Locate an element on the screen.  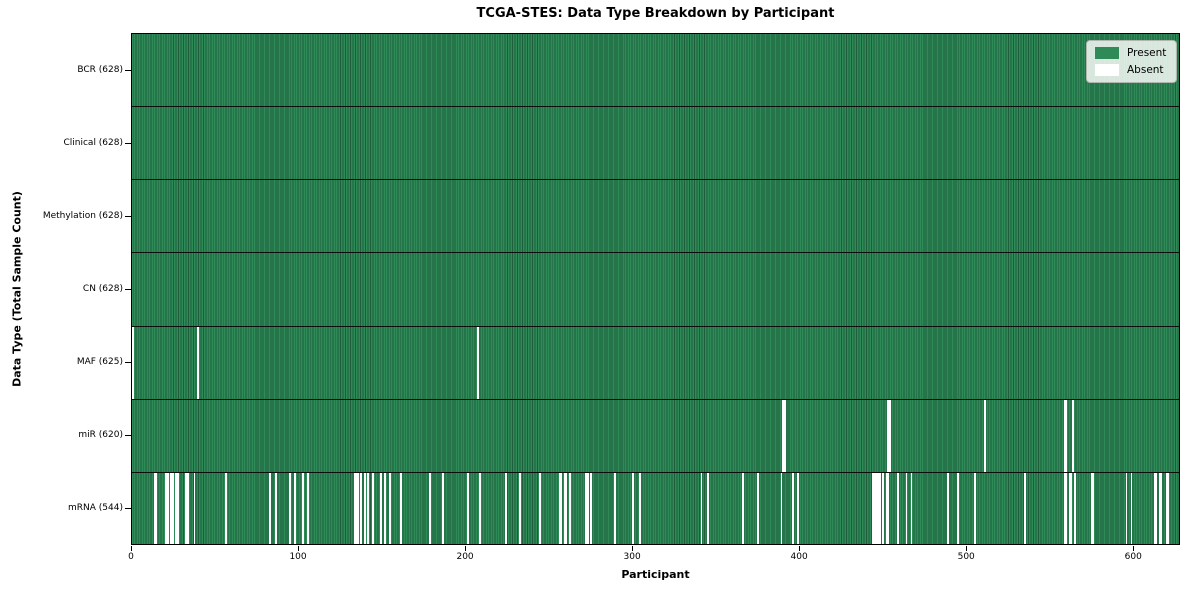
y-tick-label: BCR (628) is located at coordinates (100, 69).